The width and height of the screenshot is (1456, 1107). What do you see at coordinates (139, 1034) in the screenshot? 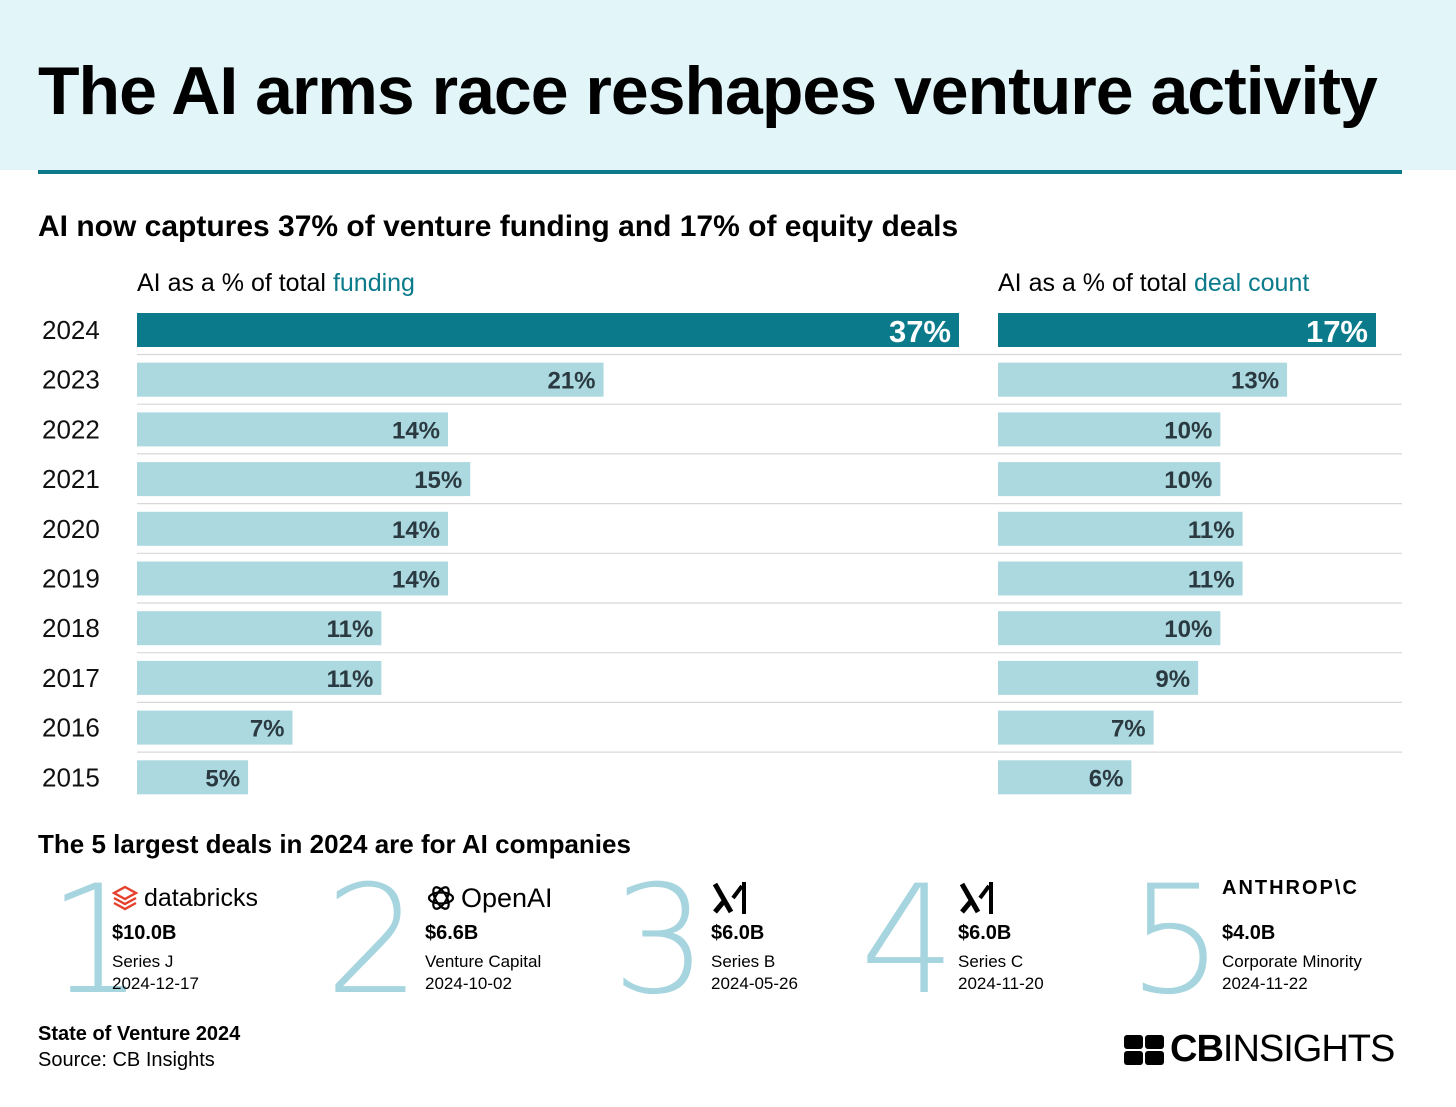
I see `footer-report-name: State of Venture 2024` at bounding box center [139, 1034].